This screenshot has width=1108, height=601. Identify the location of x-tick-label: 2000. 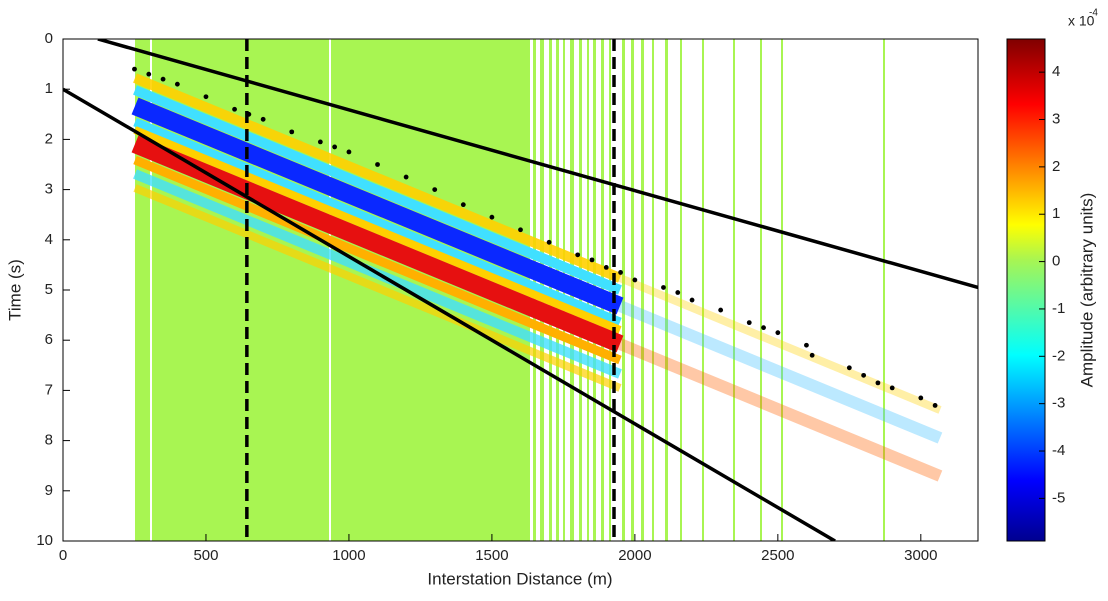
(634, 555).